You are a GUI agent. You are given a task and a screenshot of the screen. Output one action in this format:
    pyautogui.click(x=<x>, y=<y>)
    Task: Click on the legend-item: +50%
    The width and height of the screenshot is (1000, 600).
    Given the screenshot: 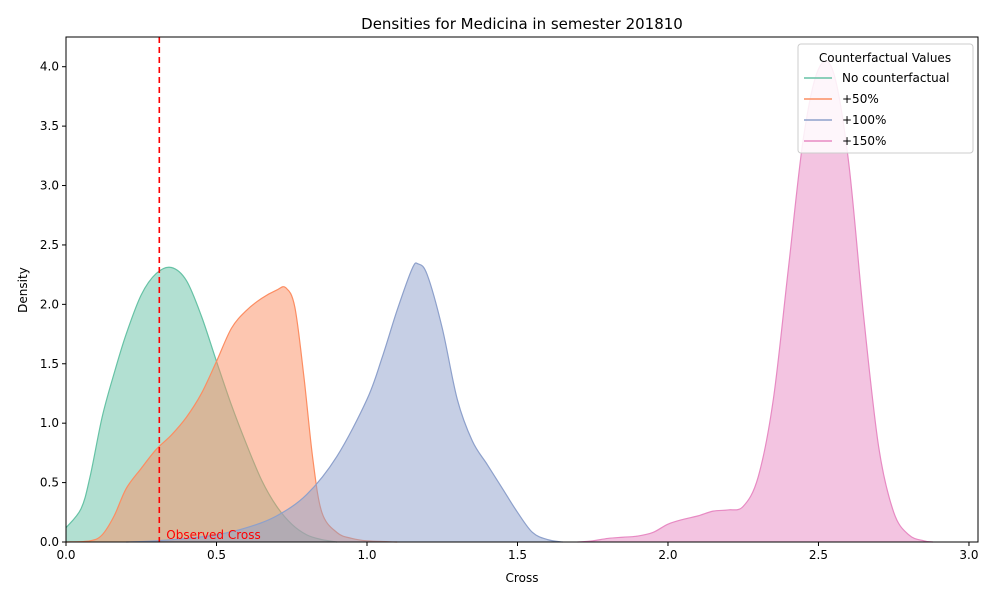 What is the action you would take?
    pyautogui.click(x=841, y=99)
    